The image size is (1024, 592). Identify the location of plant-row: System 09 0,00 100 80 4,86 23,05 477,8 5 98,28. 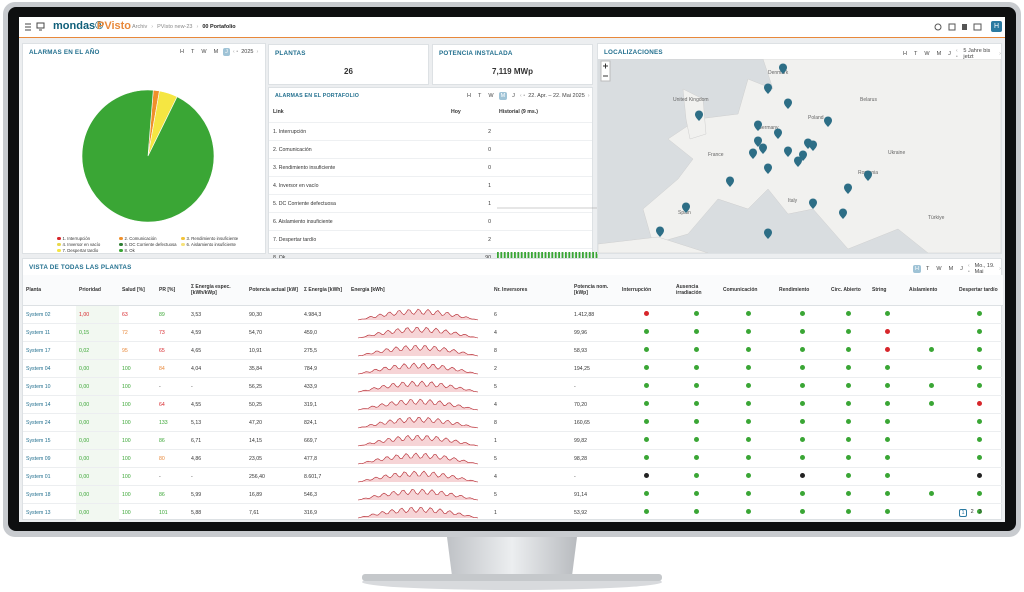
(513, 458).